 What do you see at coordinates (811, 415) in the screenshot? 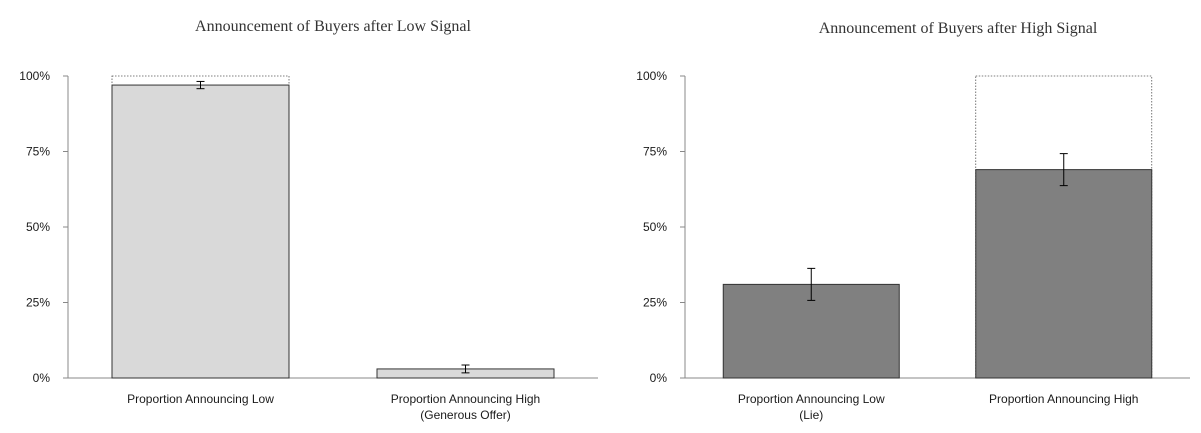
I see `x-category-label: (Lie)` at bounding box center [811, 415].